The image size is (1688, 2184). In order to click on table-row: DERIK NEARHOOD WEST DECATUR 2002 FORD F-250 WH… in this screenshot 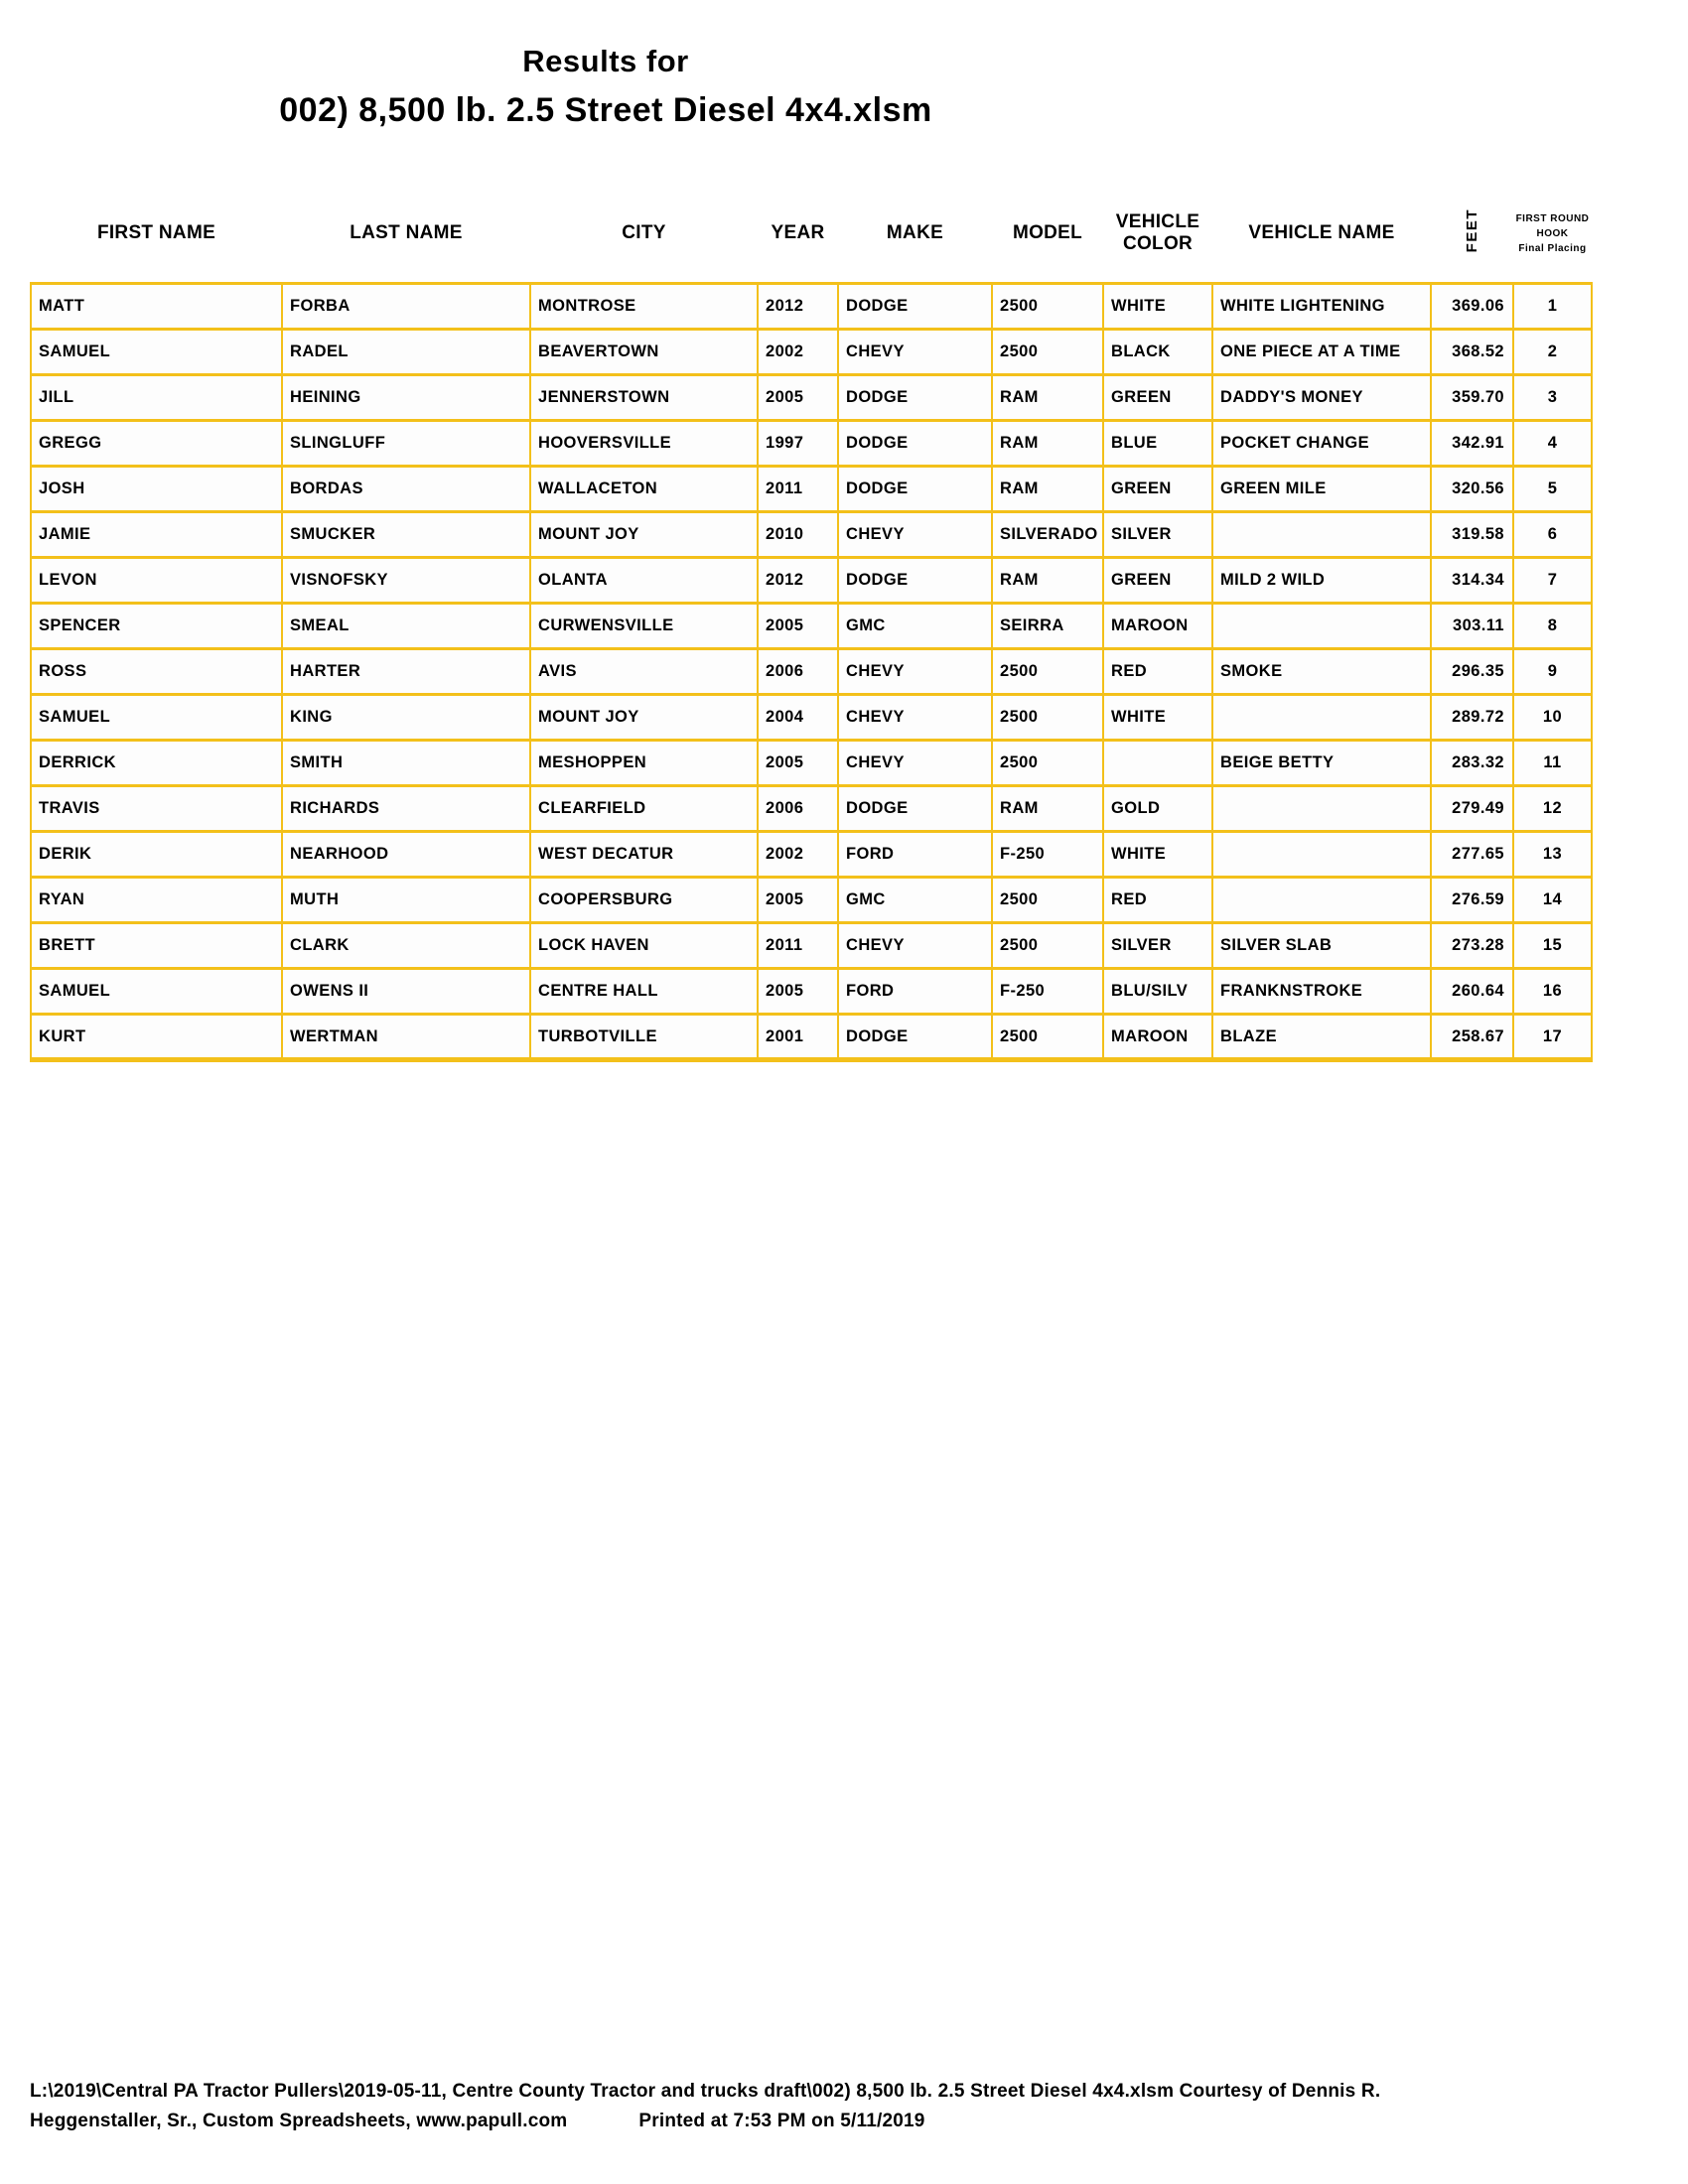, I will do `click(811, 854)`.